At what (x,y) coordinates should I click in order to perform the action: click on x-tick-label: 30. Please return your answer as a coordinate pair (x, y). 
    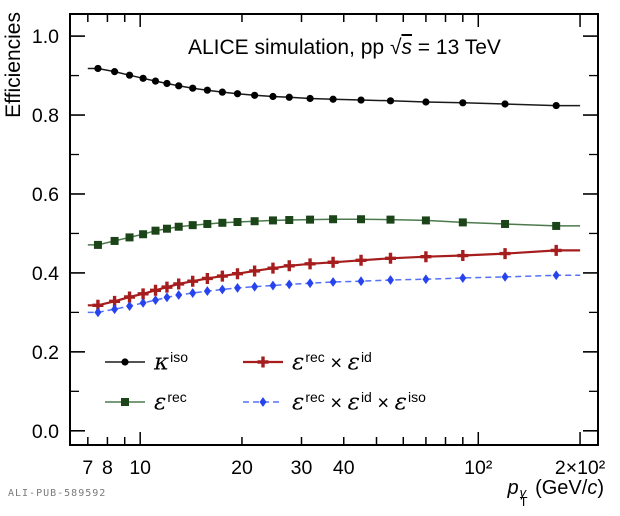
    Looking at the image, I should click on (302, 468).